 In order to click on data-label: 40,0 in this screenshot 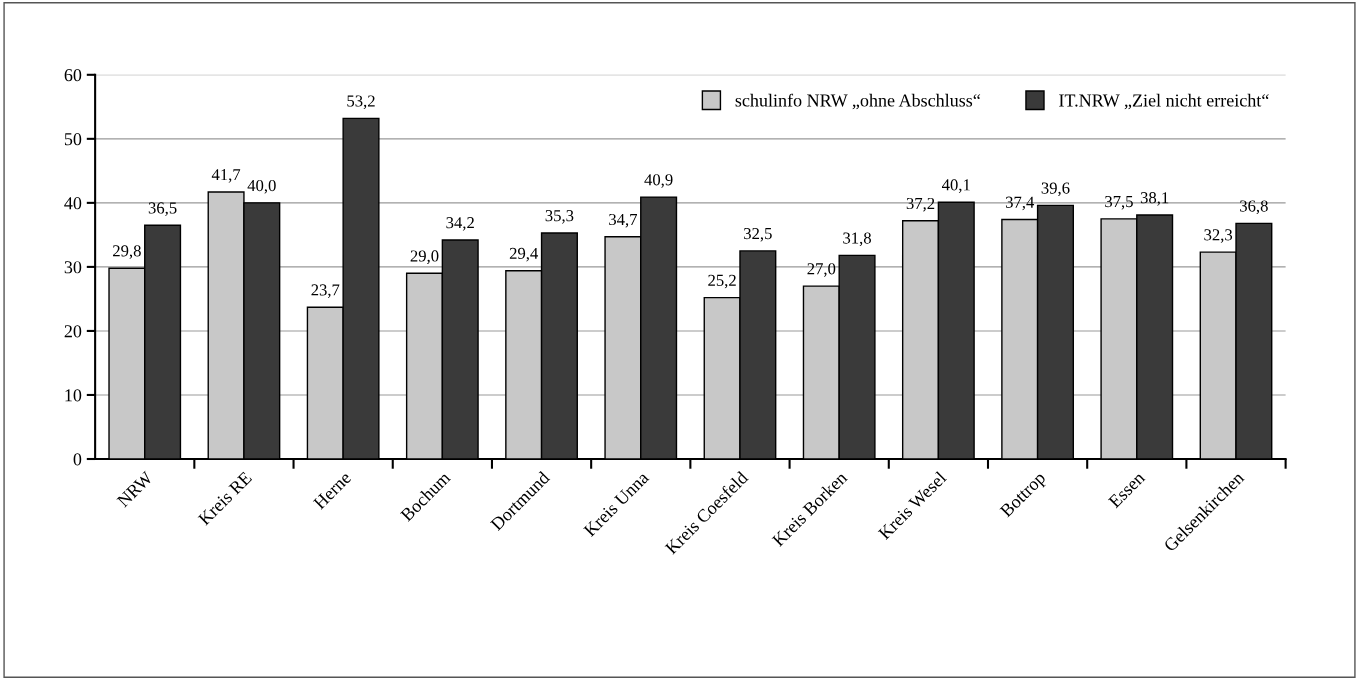, I will do `click(261, 186)`.